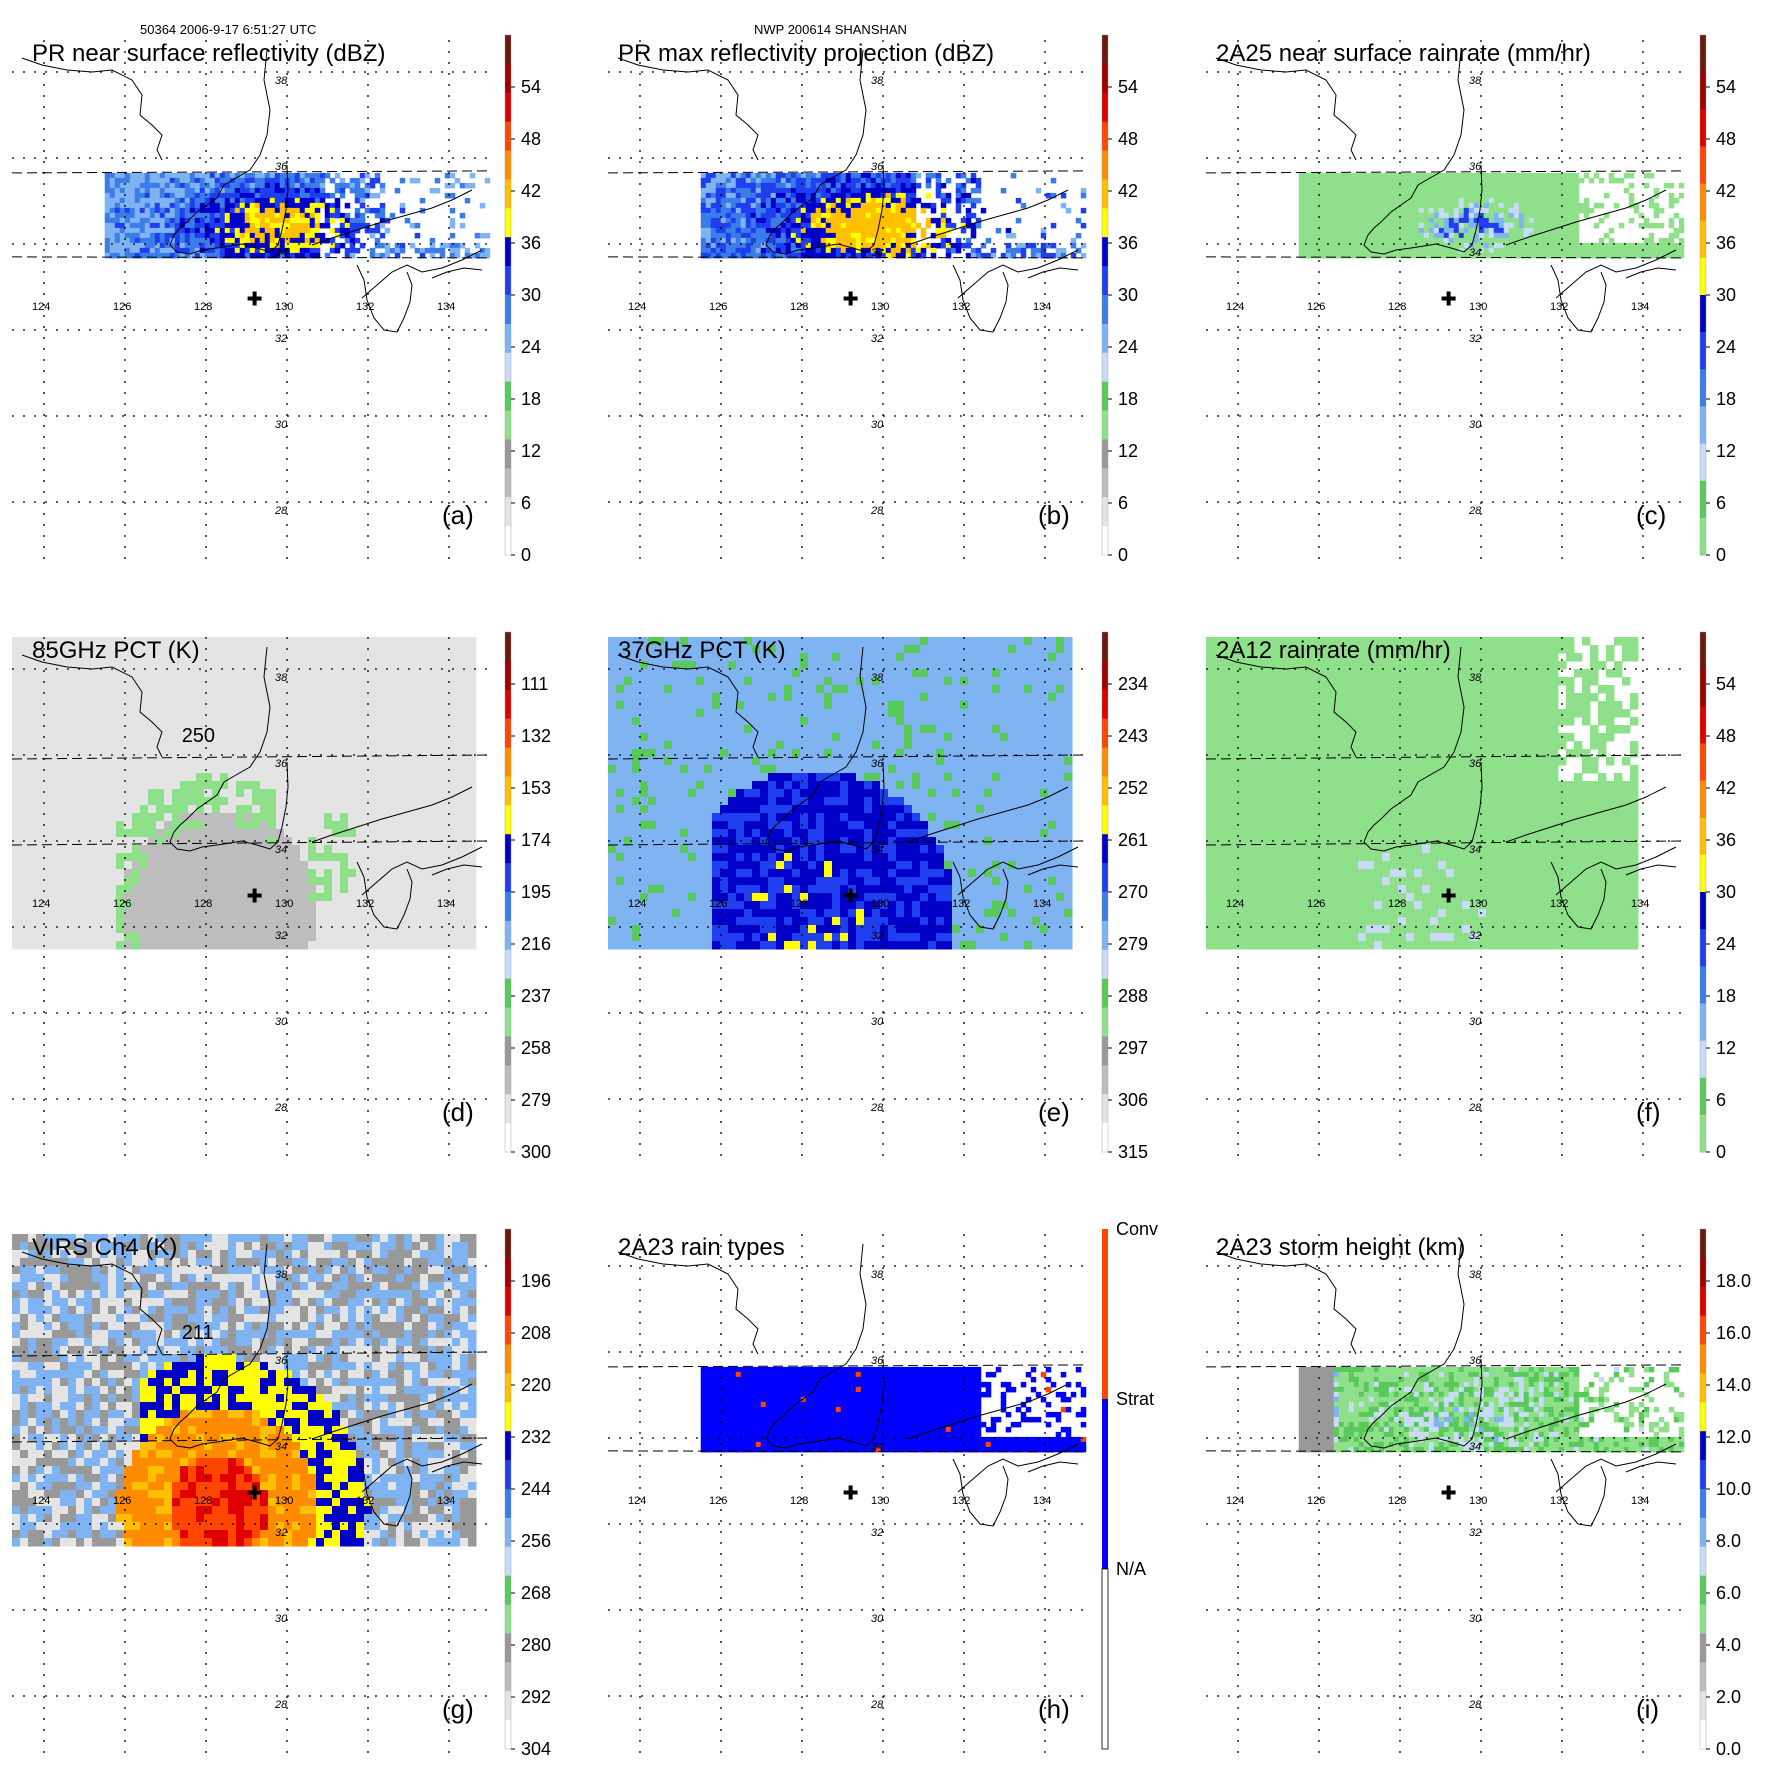 The height and width of the screenshot is (1771, 1771). What do you see at coordinates (536, 1489) in the screenshot?
I see `colorbar-tick-label: 244` at bounding box center [536, 1489].